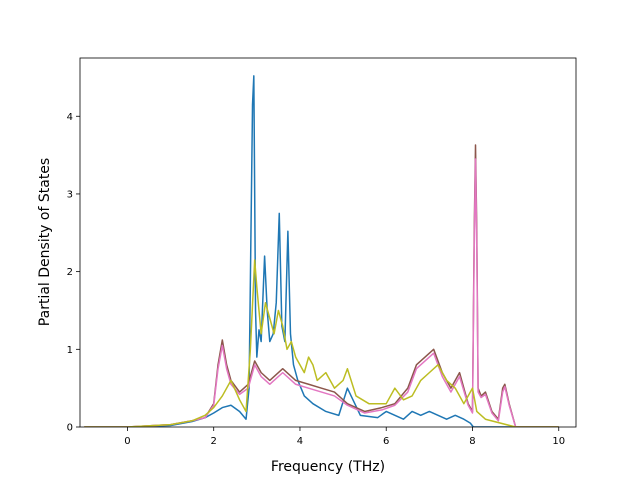 The image size is (640, 480). What do you see at coordinates (386, 441) in the screenshot?
I see `x-tick-label: 6` at bounding box center [386, 441].